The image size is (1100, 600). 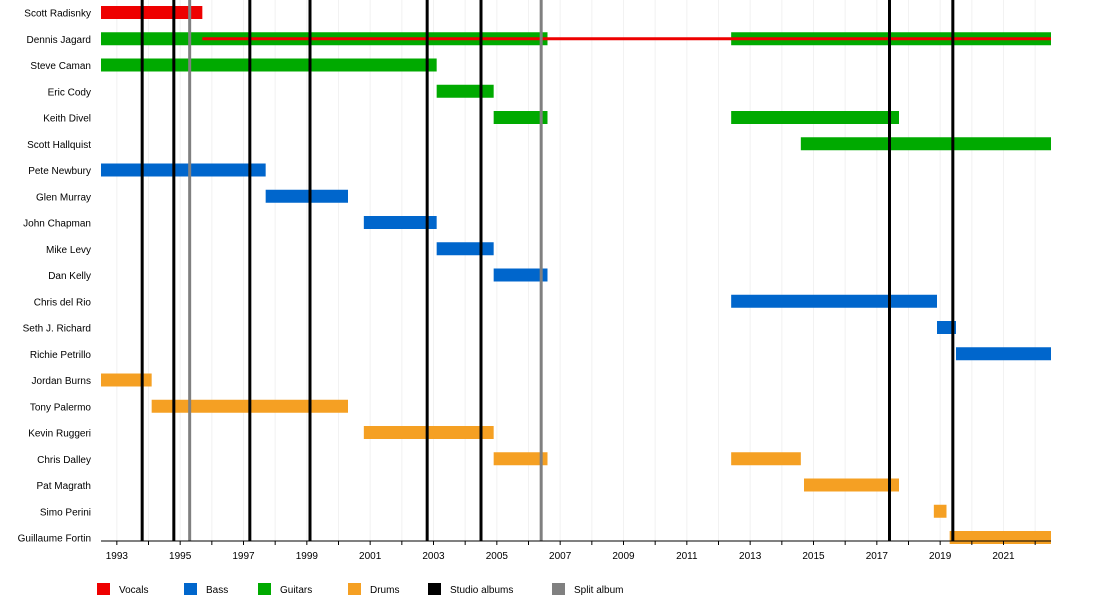 I want to click on member-label: Guillaume Fortin, so click(x=54, y=539).